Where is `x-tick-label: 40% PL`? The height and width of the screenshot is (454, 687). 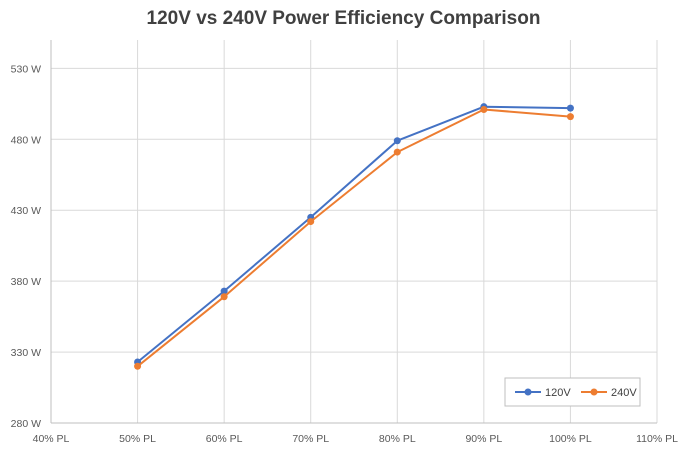
x-tick-label: 40% PL is located at coordinates (51, 439).